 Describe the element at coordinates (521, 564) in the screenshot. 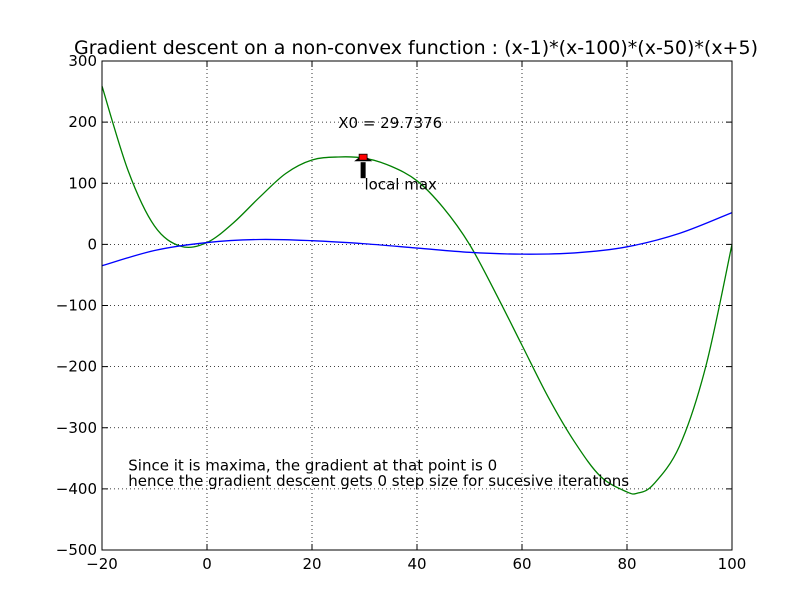

I see `x-tick-label: 60` at that location.